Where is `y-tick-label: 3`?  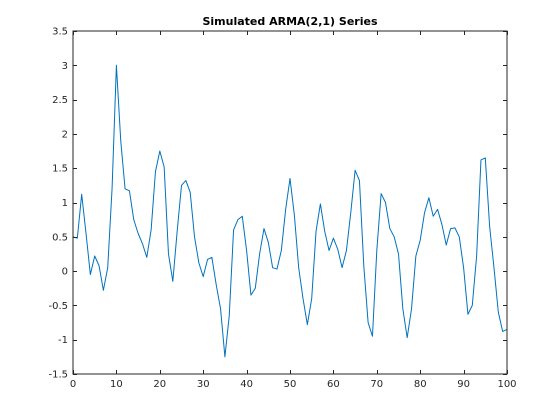
y-tick-label: 3 is located at coordinates (65, 66).